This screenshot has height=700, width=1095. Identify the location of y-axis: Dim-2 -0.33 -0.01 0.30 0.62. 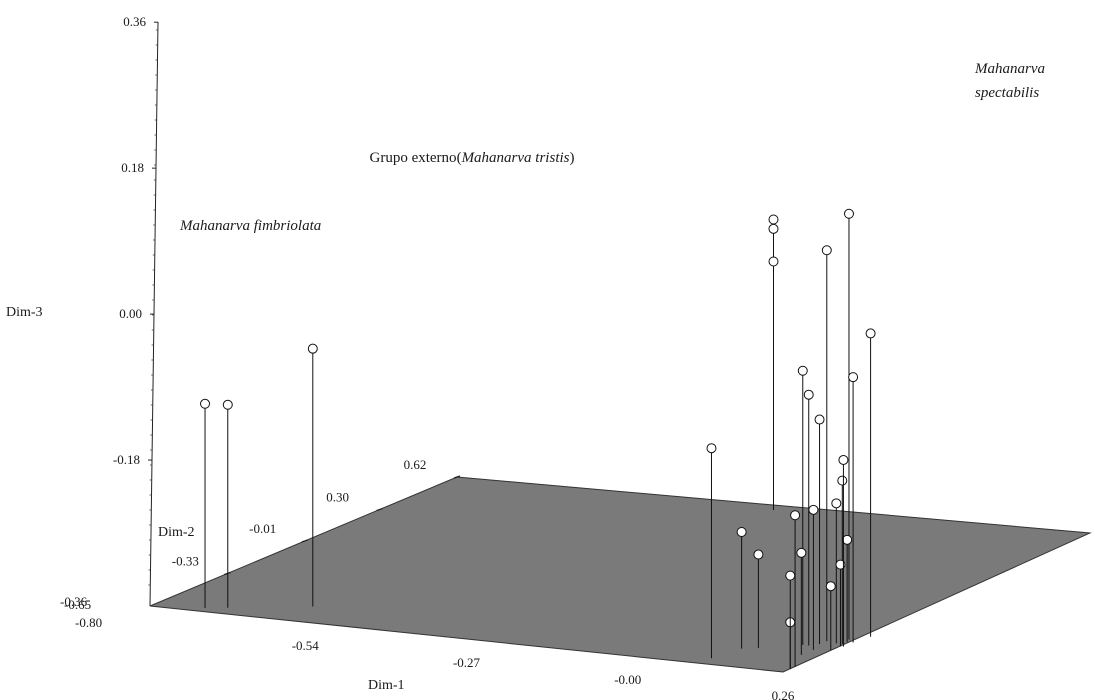
(309, 516).